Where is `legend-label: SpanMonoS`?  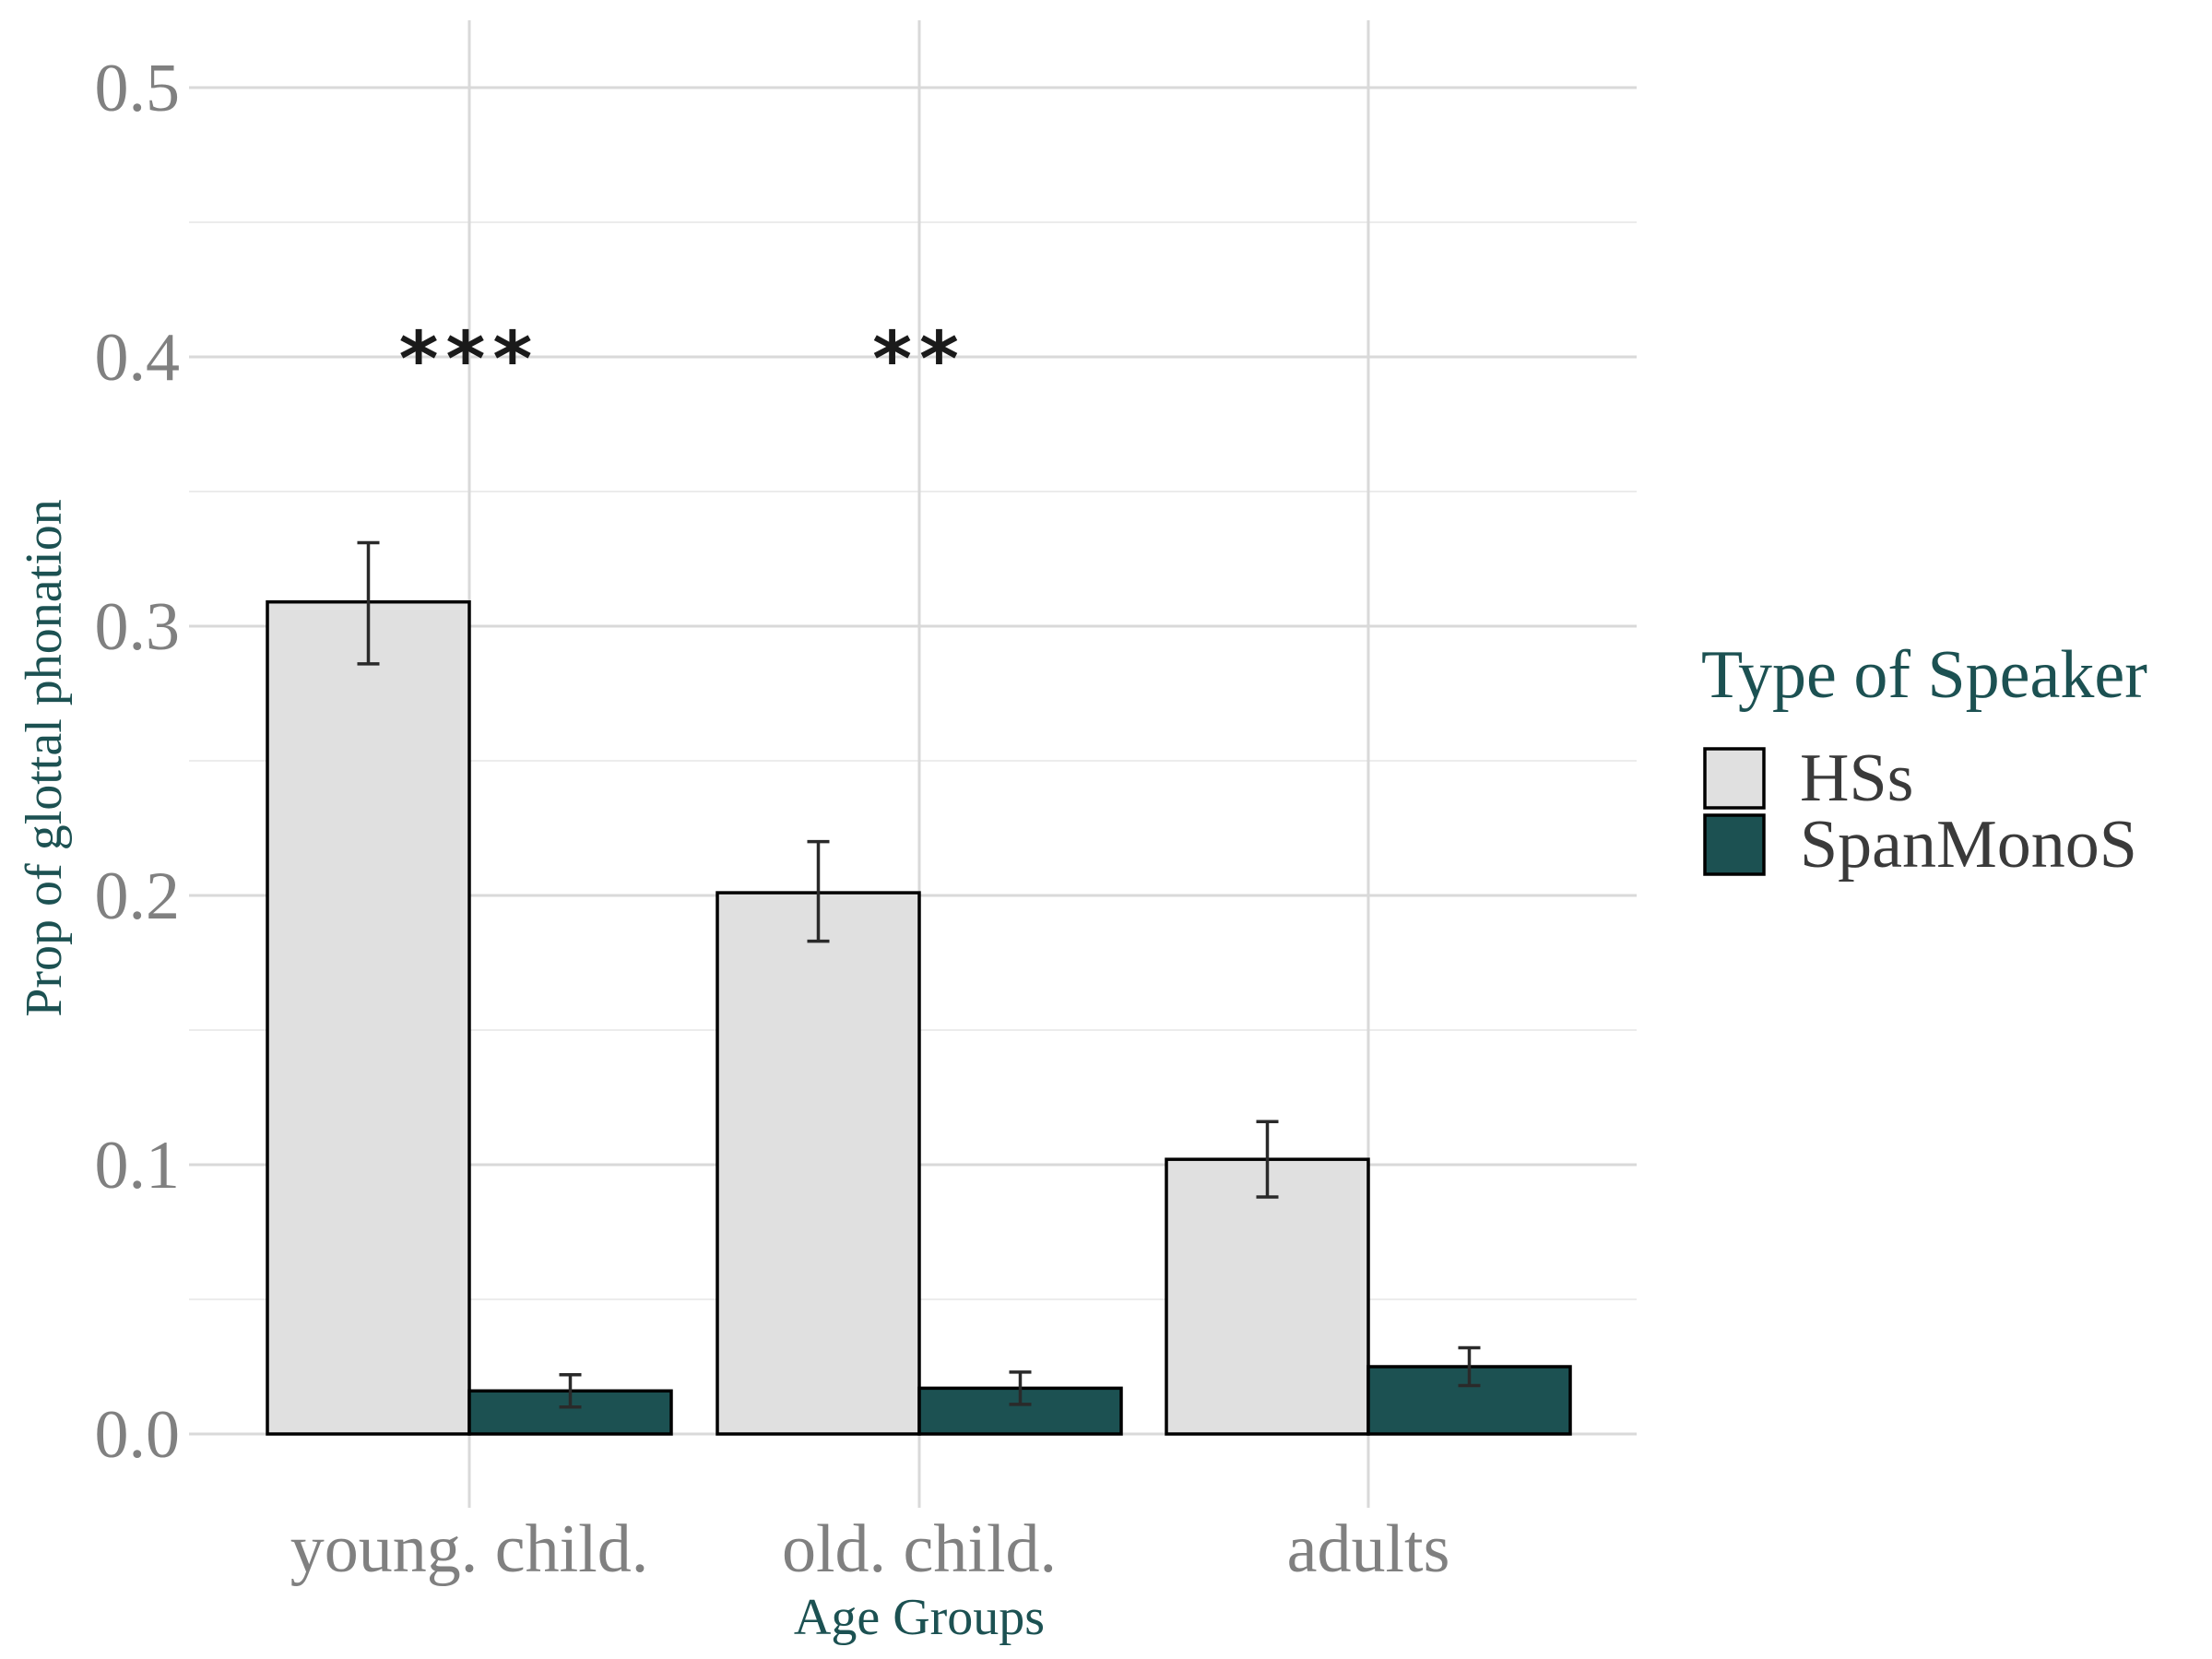
legend-label: SpanMonoS is located at coordinates (1969, 845).